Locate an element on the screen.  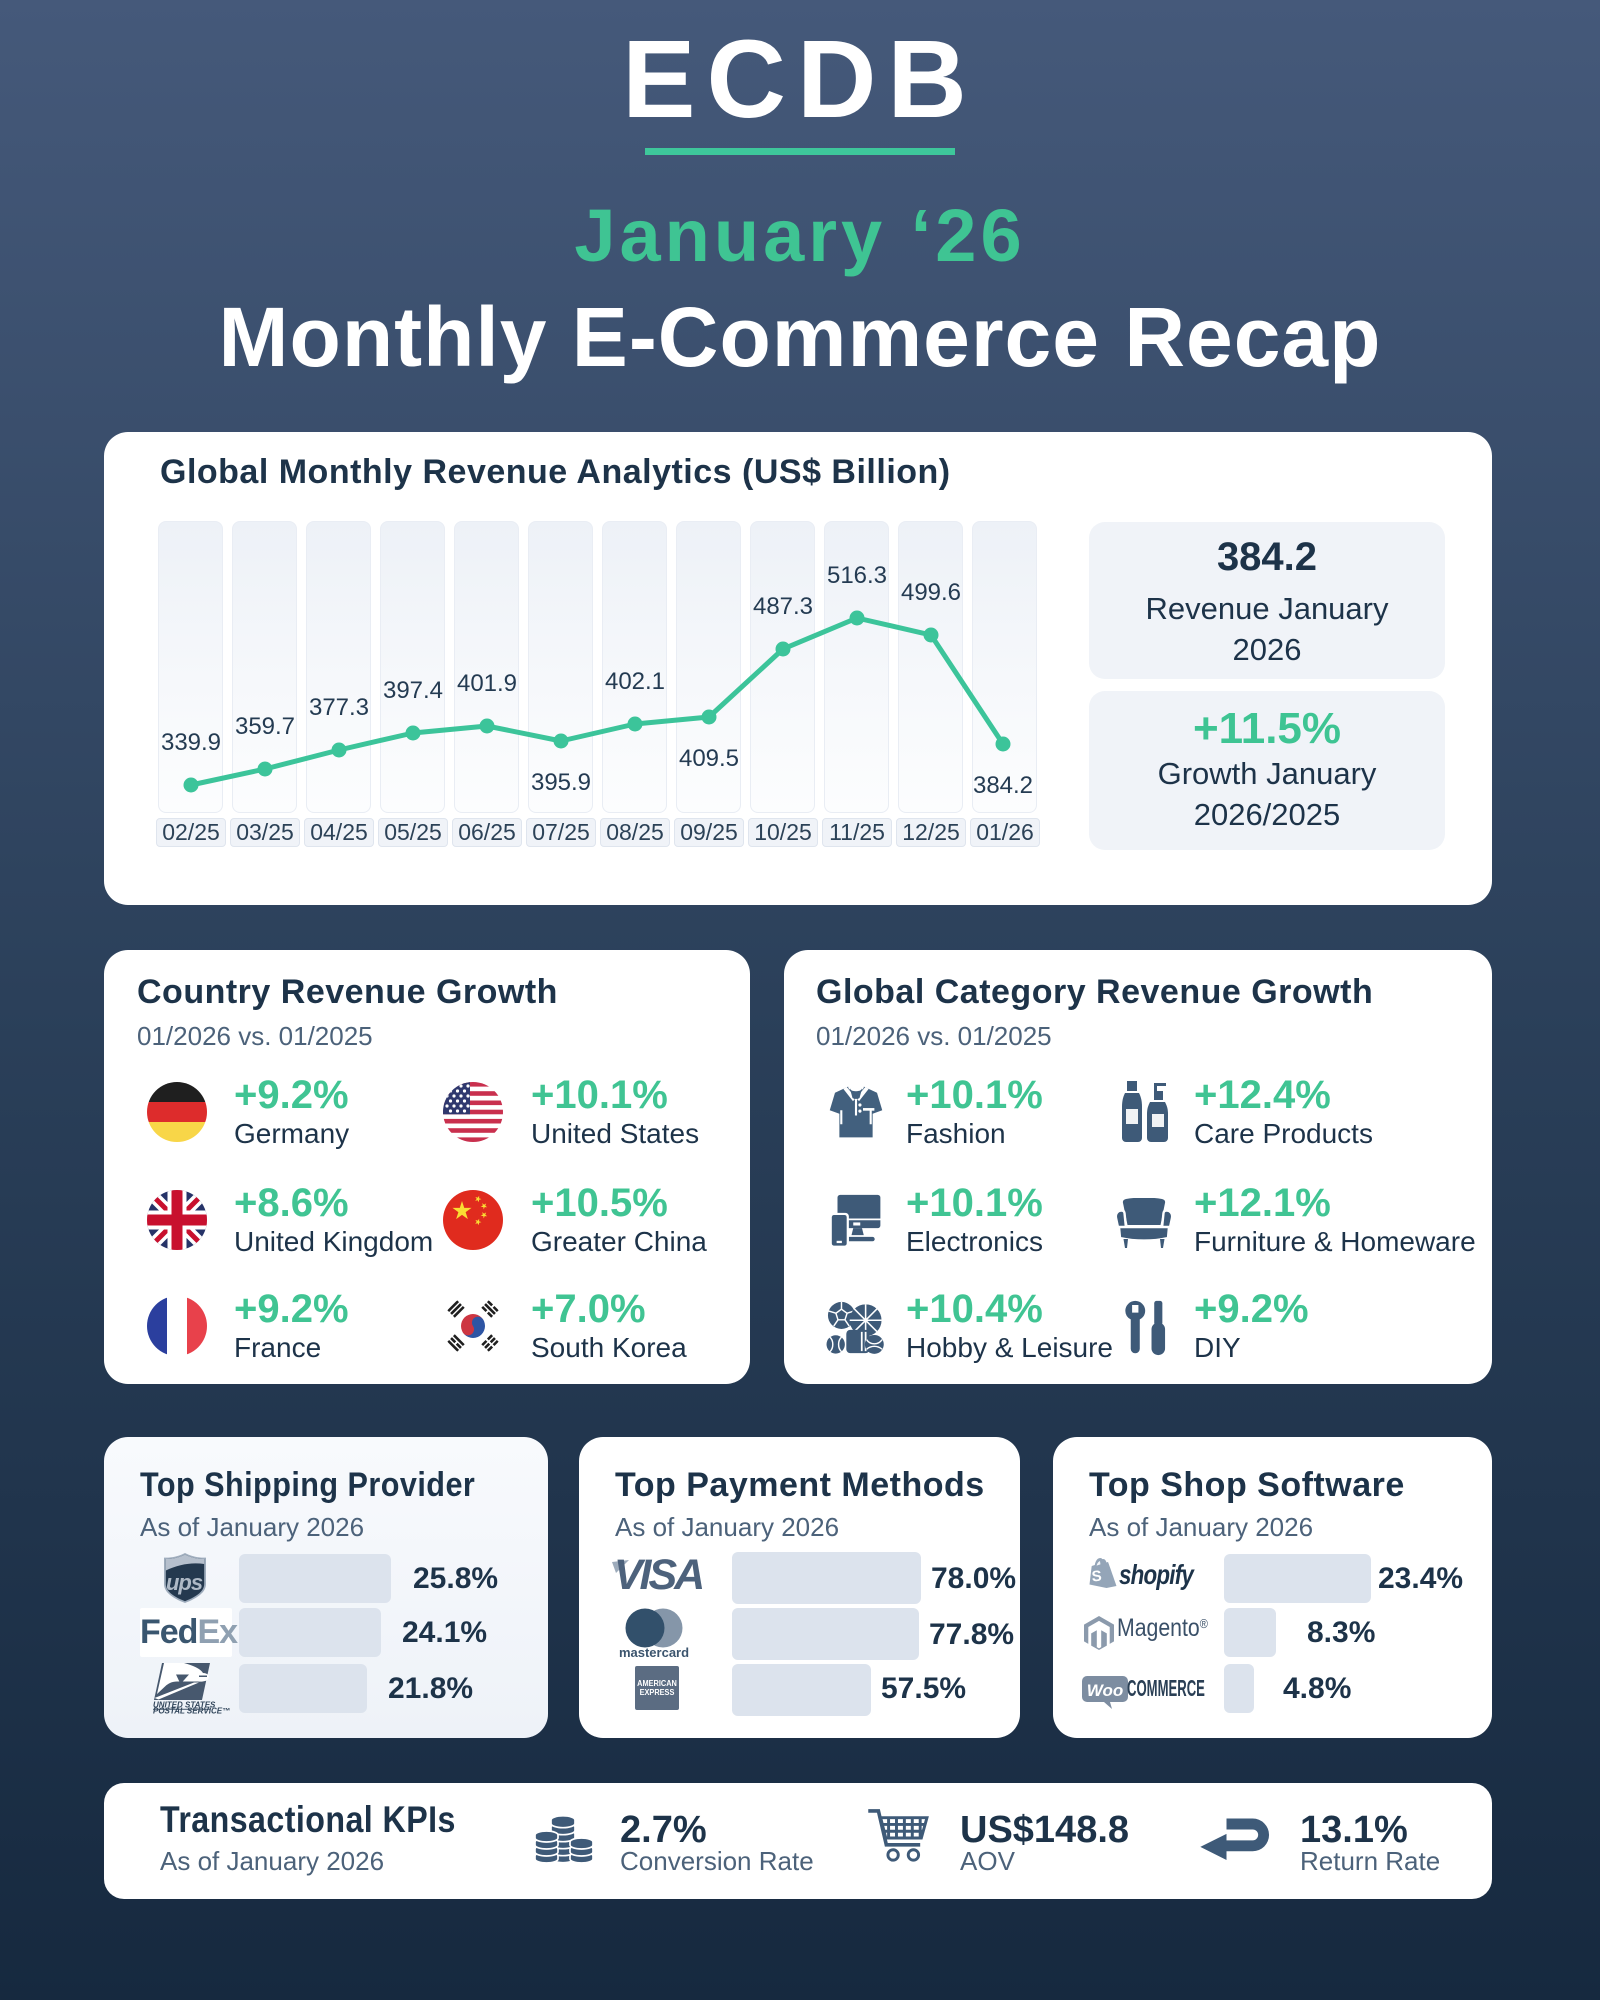
svg-text: Woo is located at coordinates (1105, 1690).